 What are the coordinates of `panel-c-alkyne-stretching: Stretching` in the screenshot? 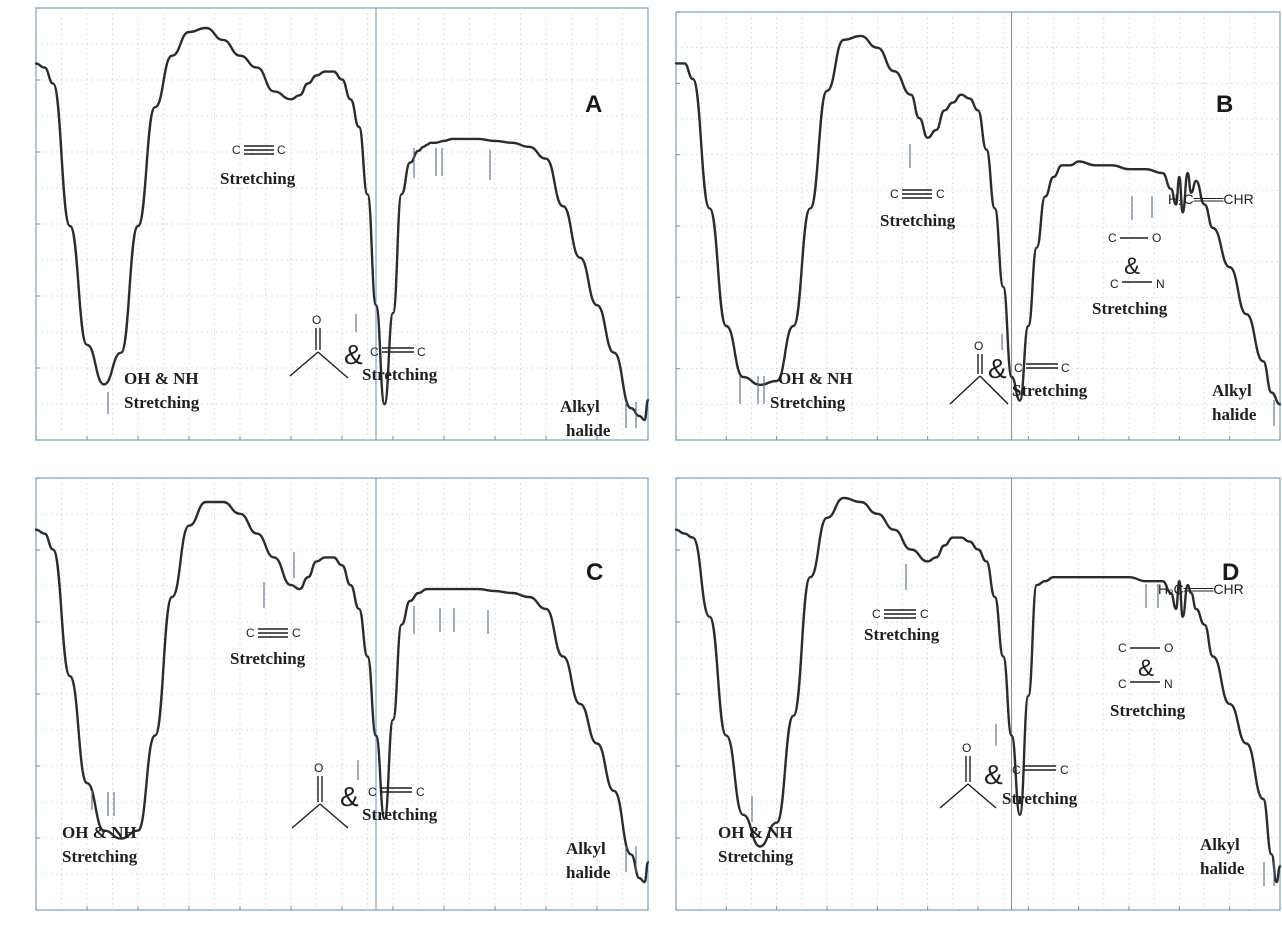 It's located at (268, 658).